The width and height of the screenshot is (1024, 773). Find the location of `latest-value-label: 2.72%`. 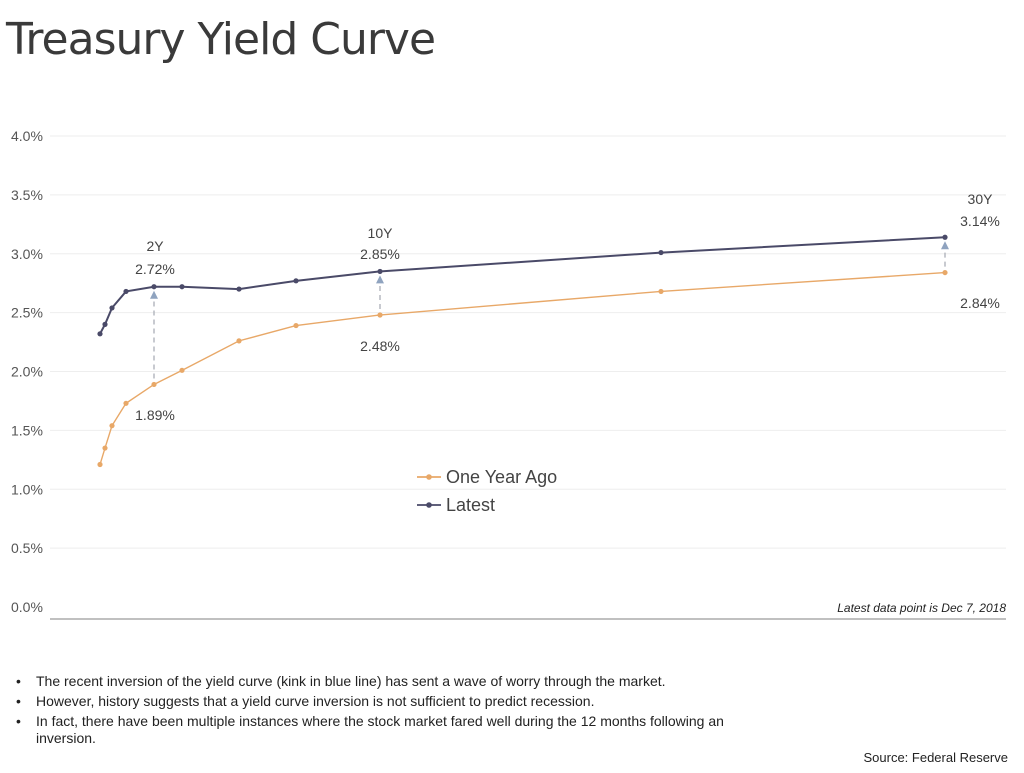

latest-value-label: 2.72% is located at coordinates (155, 269).